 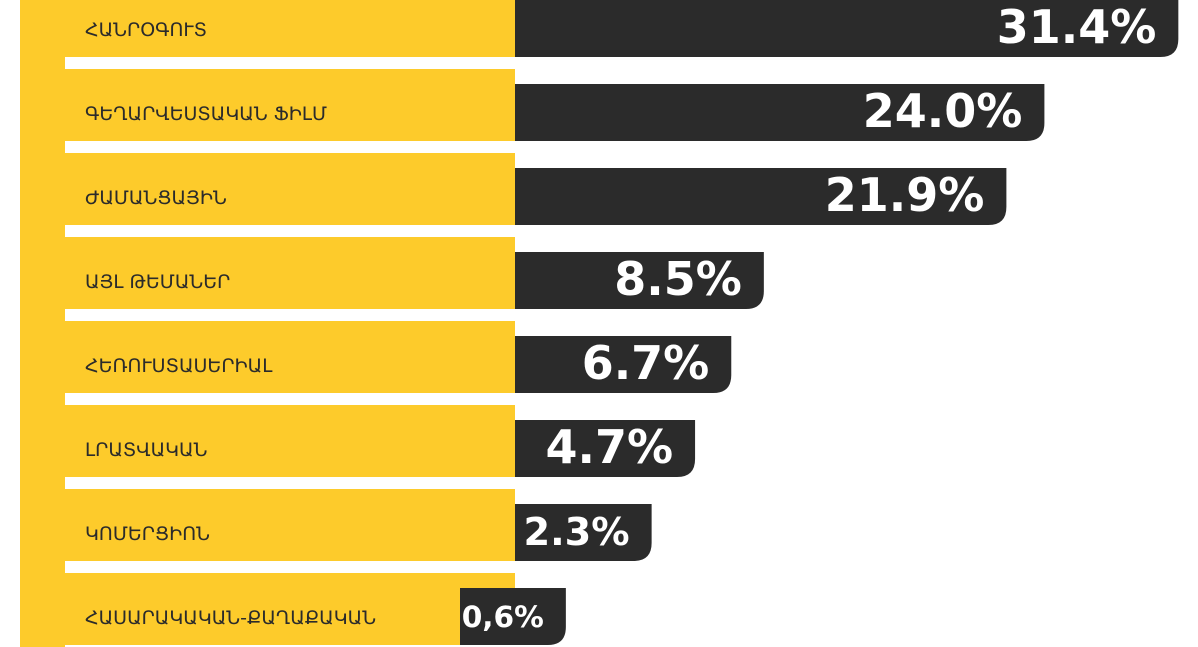 I want to click on category-label: ՀԱՍԱՐԱԿԱԿԱՆ-ՔԱՂԱՔԱԿԱՆ, so click(x=230, y=618).